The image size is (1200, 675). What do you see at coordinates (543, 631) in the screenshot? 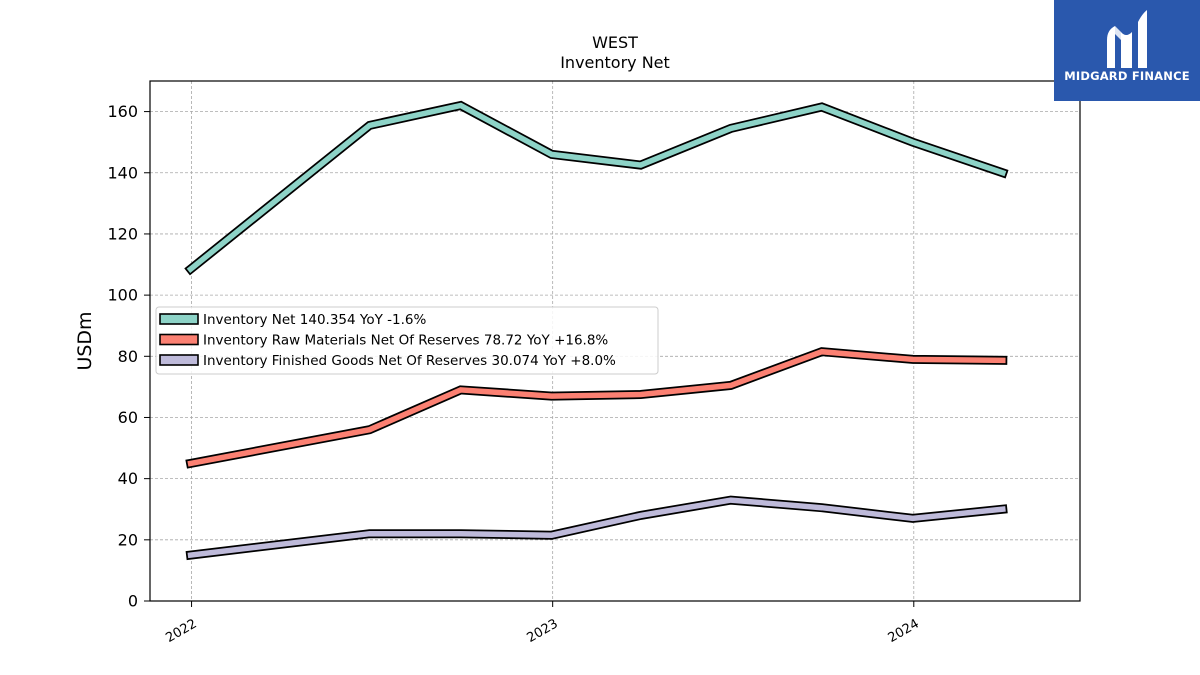
I see `x-tick-label: 2023` at bounding box center [543, 631].